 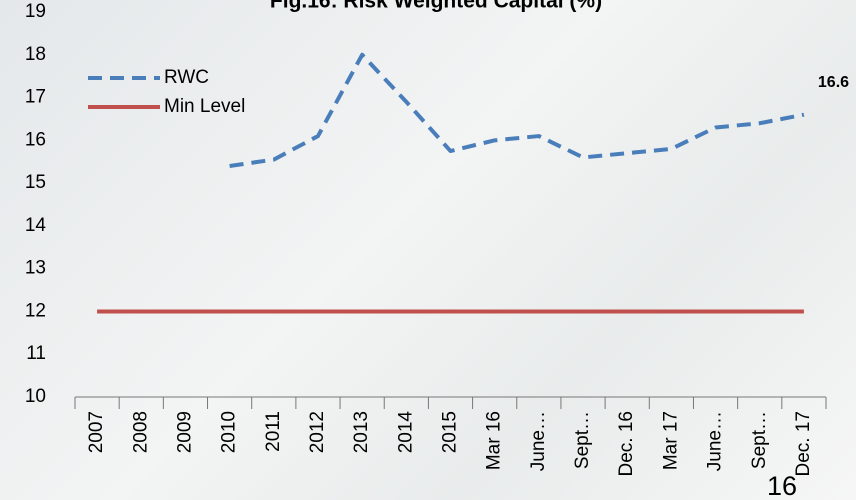 What do you see at coordinates (833, 82) in the screenshot?
I see `data-label: 16.6` at bounding box center [833, 82].